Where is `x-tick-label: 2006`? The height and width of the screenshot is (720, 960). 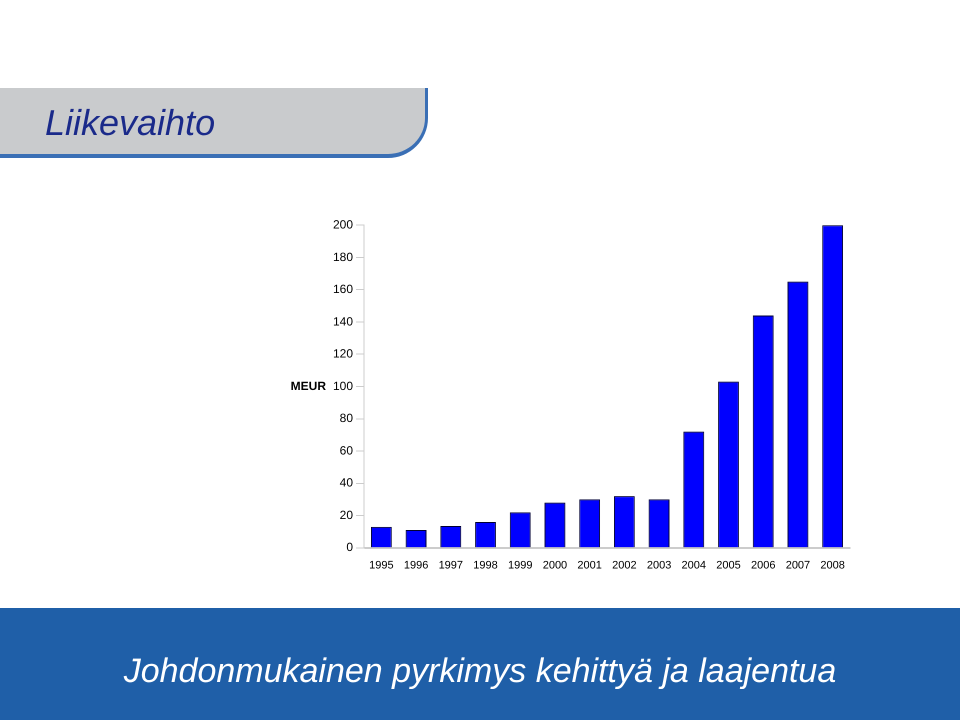
x-tick-label: 2006 is located at coordinates (763, 565).